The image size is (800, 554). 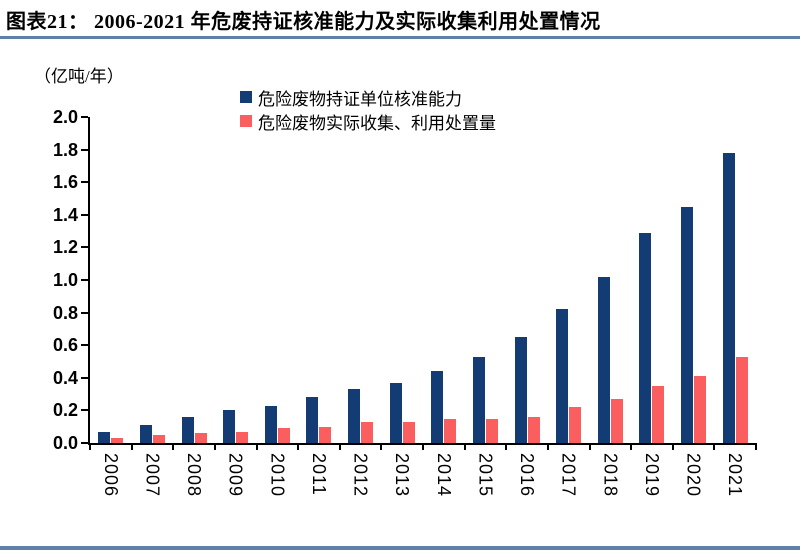 What do you see at coordinates (437, 407) in the screenshot?
I see `bar-approved-capacity-2014` at bounding box center [437, 407].